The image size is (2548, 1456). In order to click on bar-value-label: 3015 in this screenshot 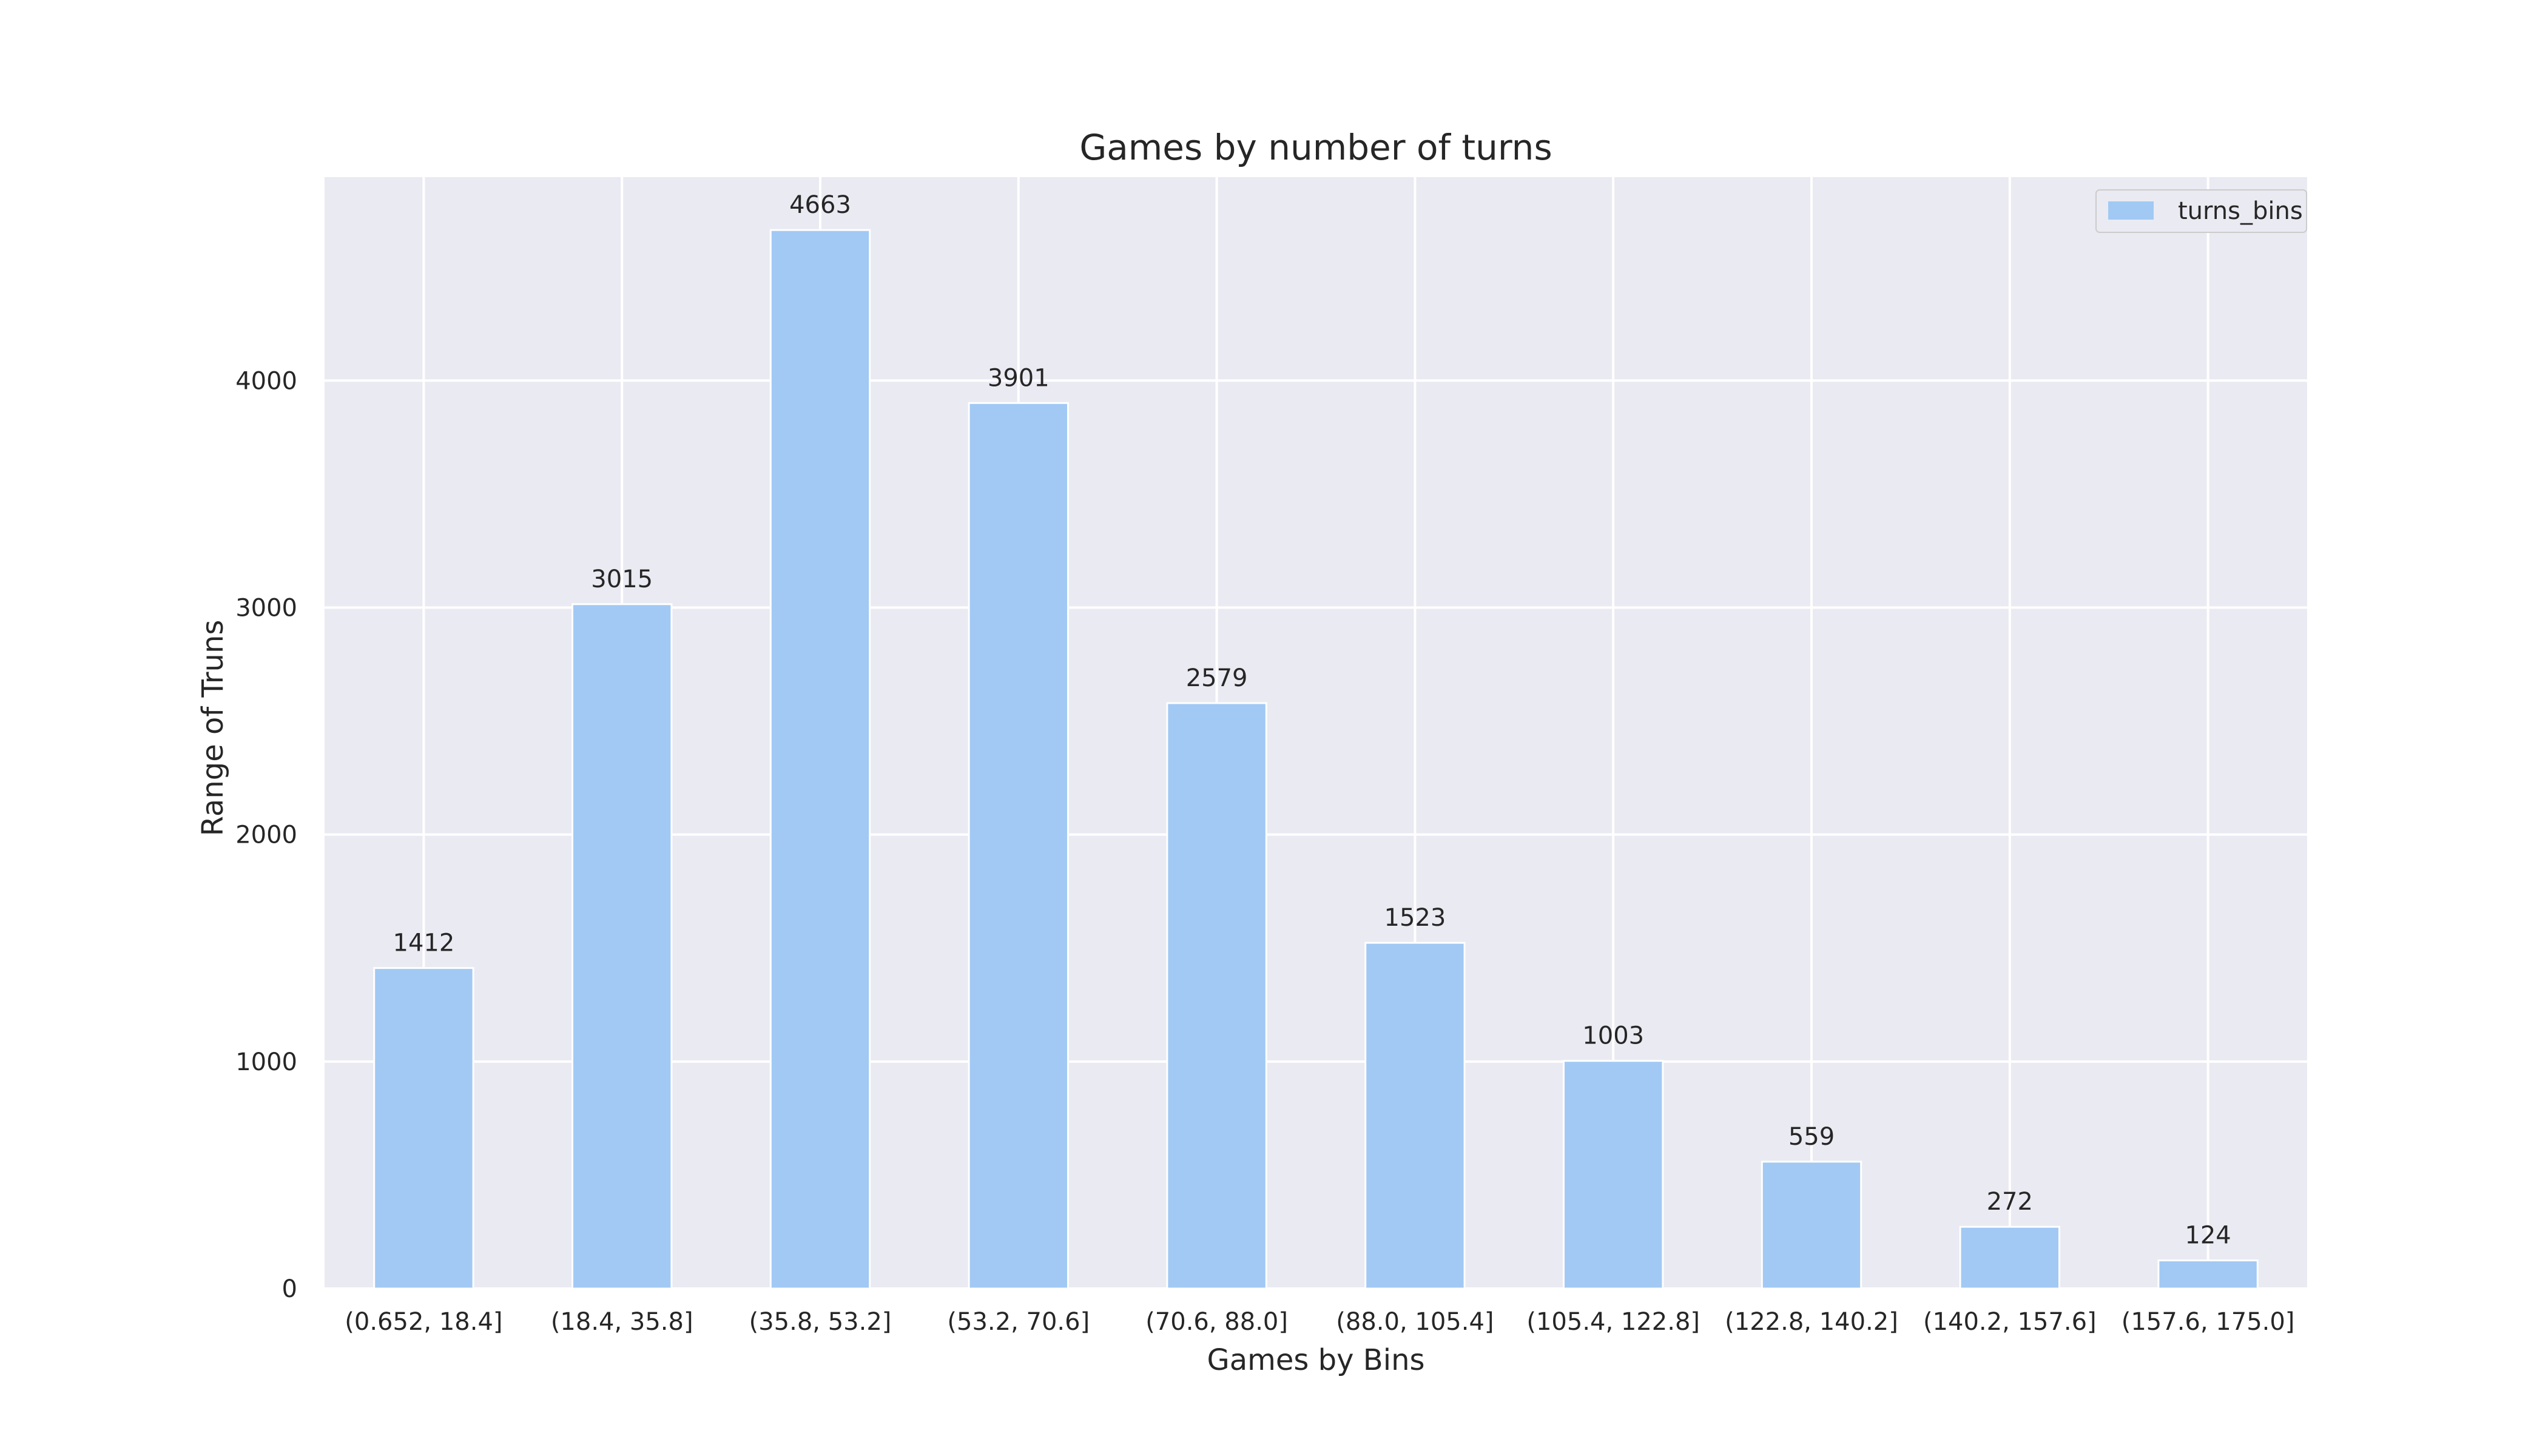, I will do `click(622, 579)`.